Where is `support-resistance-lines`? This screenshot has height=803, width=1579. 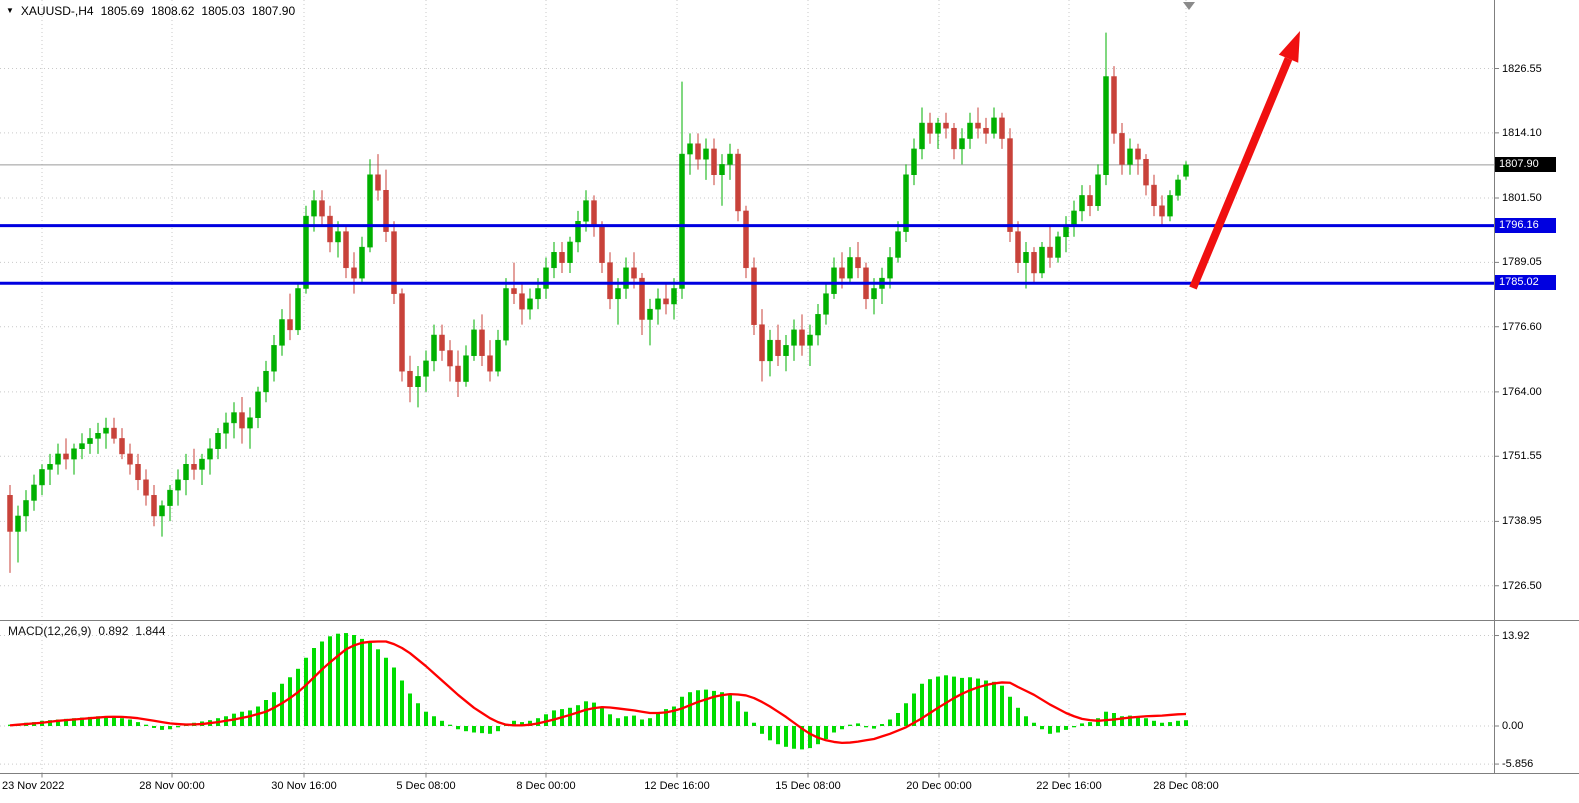 support-resistance-lines is located at coordinates (747, 254).